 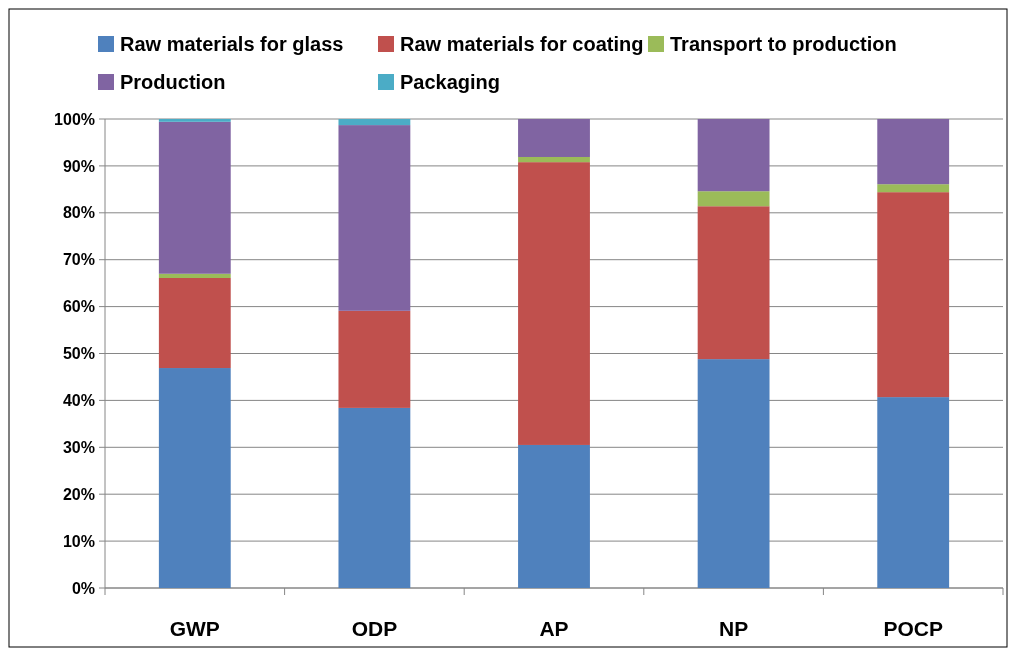 I want to click on y-tick-label: 90%, so click(x=78, y=166).